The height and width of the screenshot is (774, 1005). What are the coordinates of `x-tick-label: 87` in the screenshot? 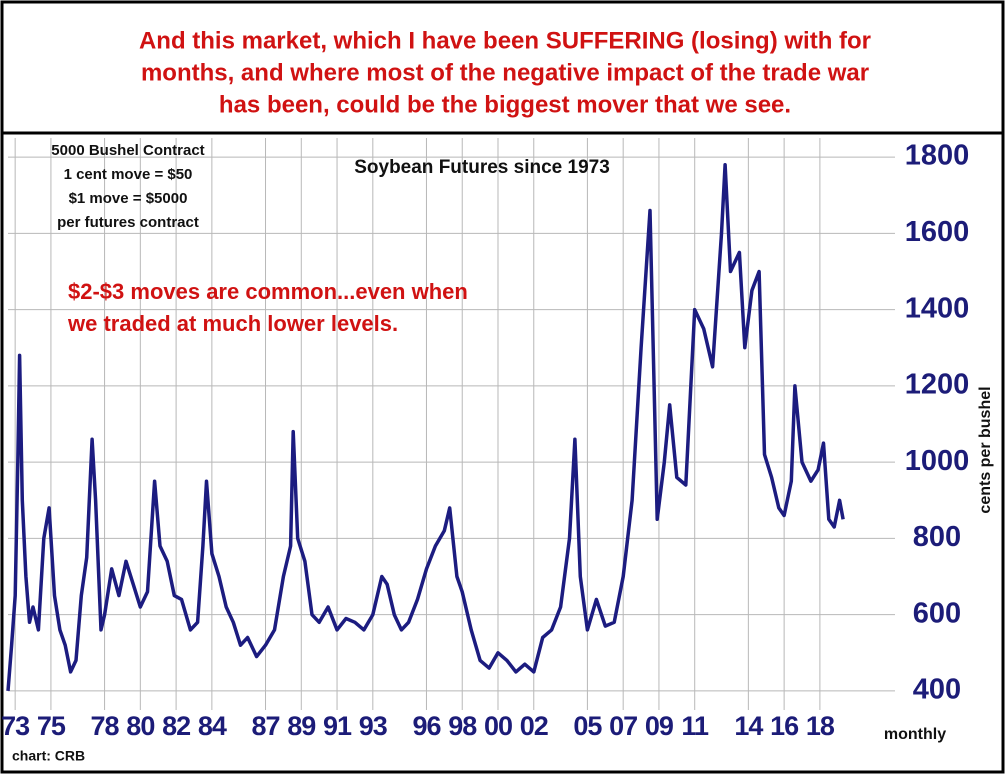 It's located at (265, 726).